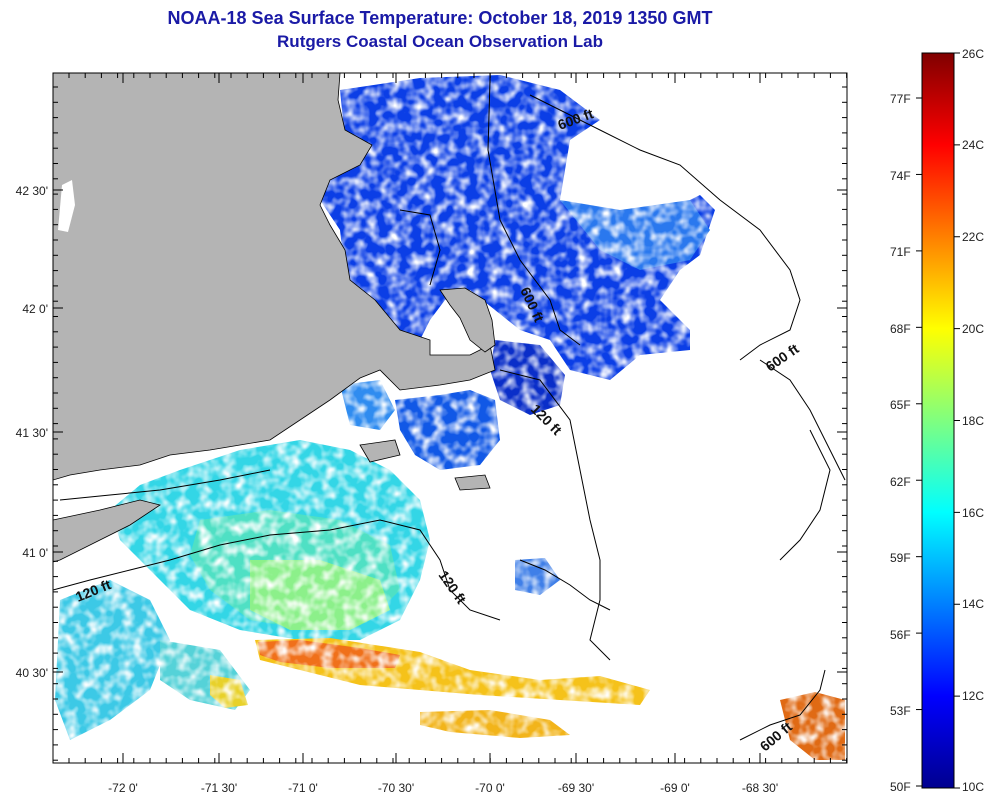 The image size is (1000, 802). I want to click on lon-label: -68 30', so click(760, 788).